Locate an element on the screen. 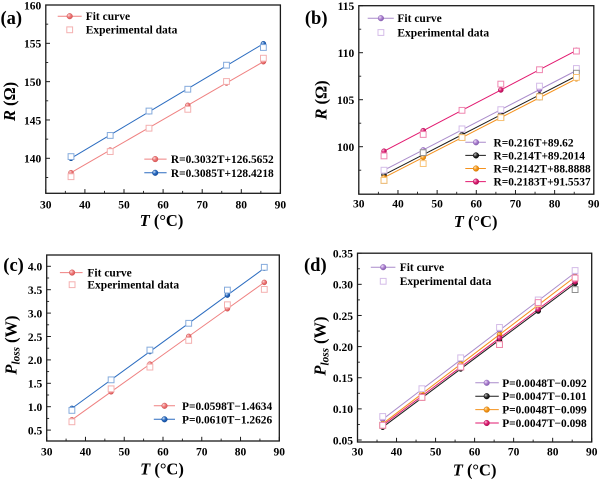 Image resolution: width=600 pixels, height=486 pixels. svg-text: 0.35 is located at coordinates (343, 255).